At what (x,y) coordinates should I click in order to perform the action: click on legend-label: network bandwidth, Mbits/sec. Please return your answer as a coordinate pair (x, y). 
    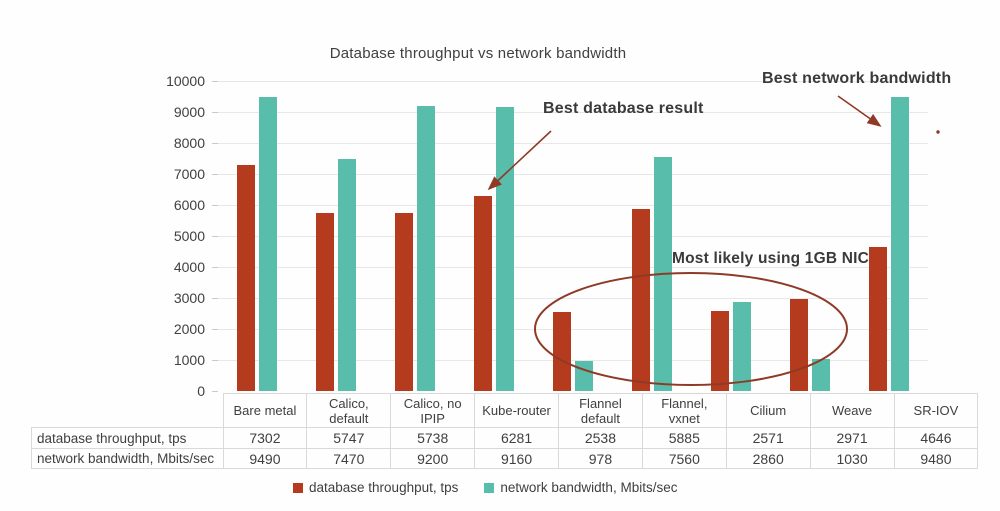
    Looking at the image, I should click on (589, 487).